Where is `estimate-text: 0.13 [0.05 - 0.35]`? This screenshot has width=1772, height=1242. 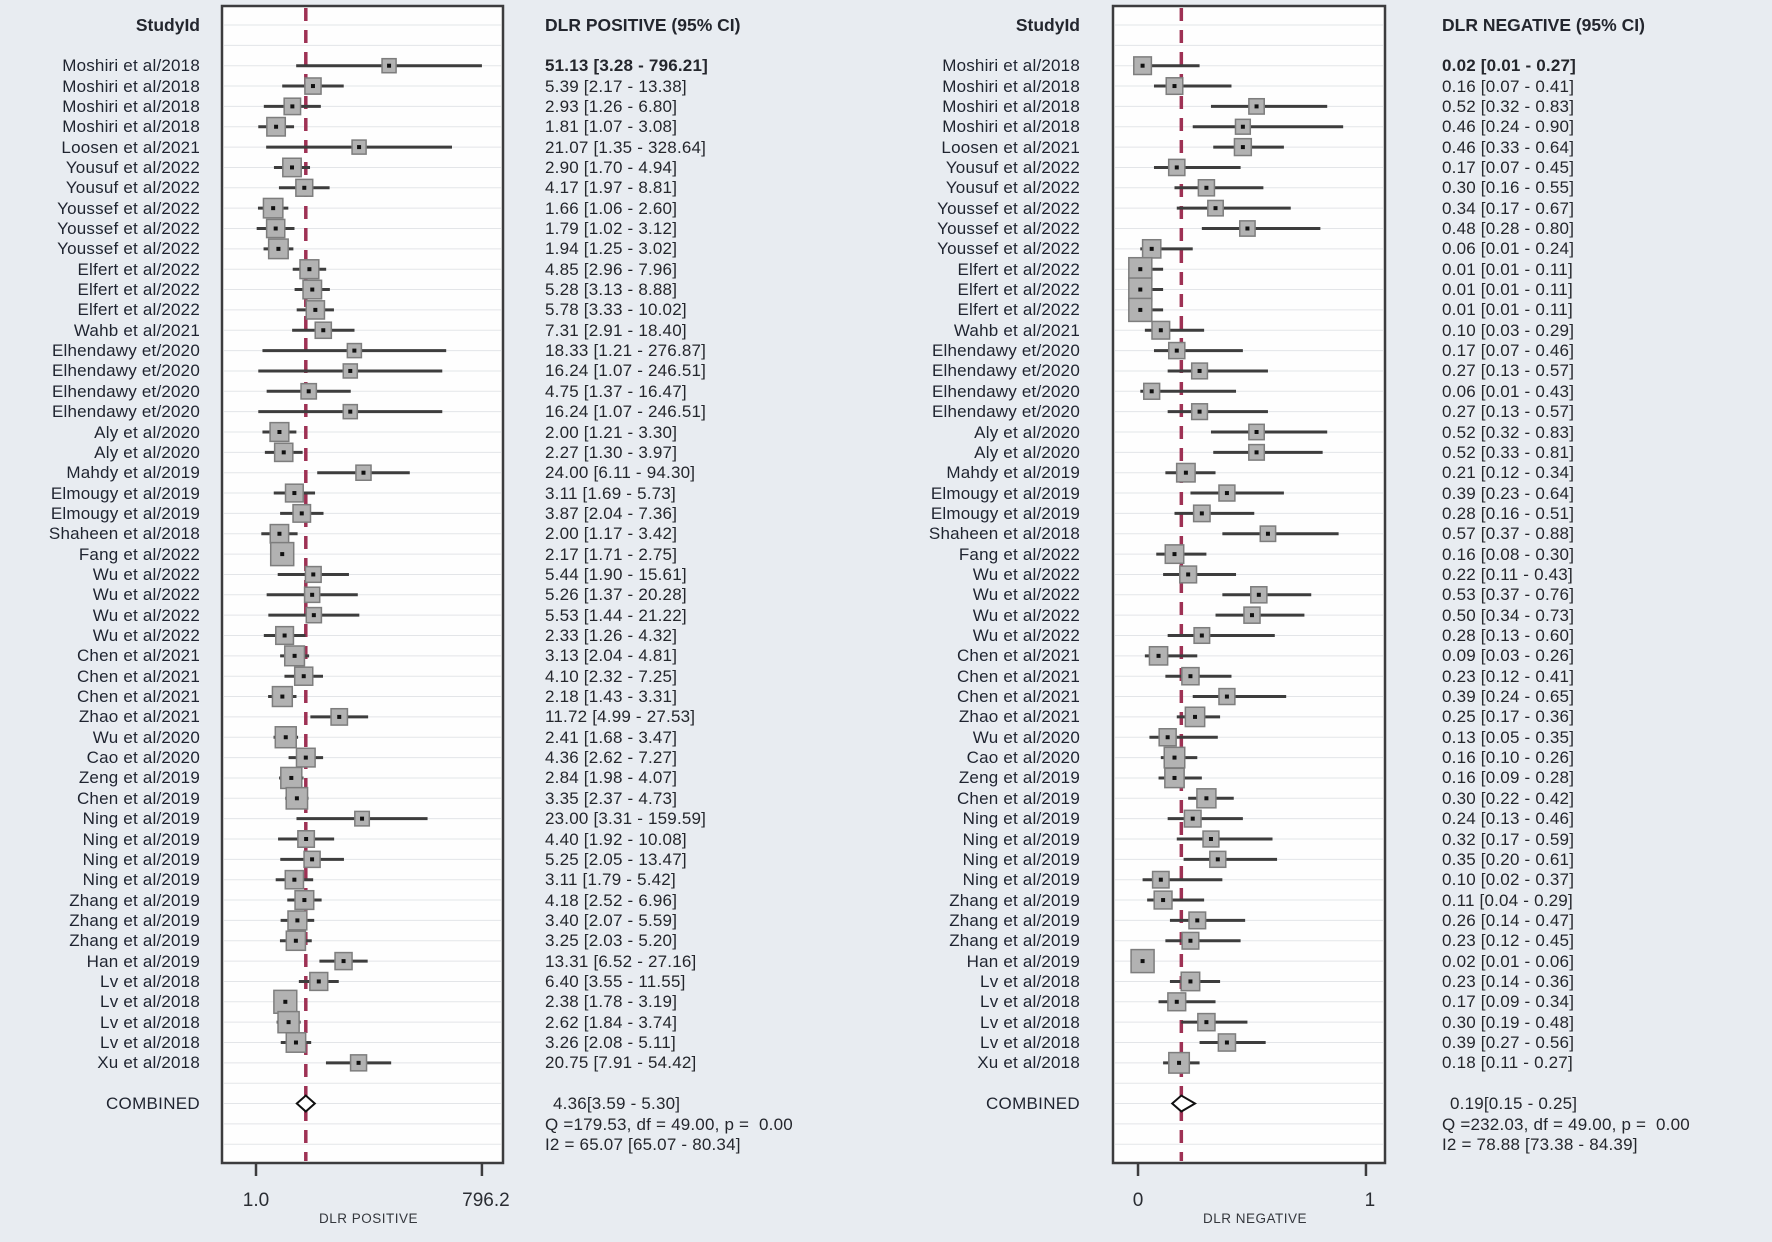
estimate-text: 0.13 [0.05 - 0.35] is located at coordinates (1508, 737).